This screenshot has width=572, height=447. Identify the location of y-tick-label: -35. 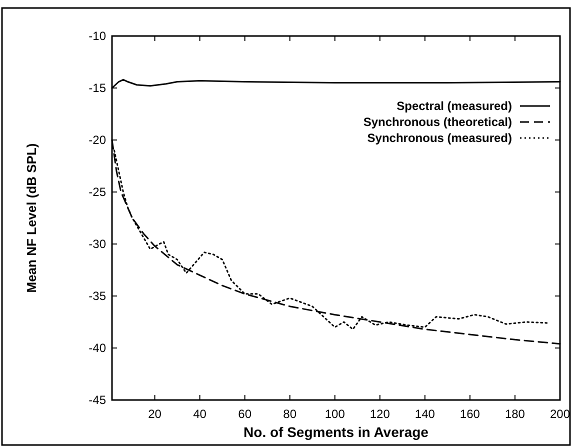
(97, 296).